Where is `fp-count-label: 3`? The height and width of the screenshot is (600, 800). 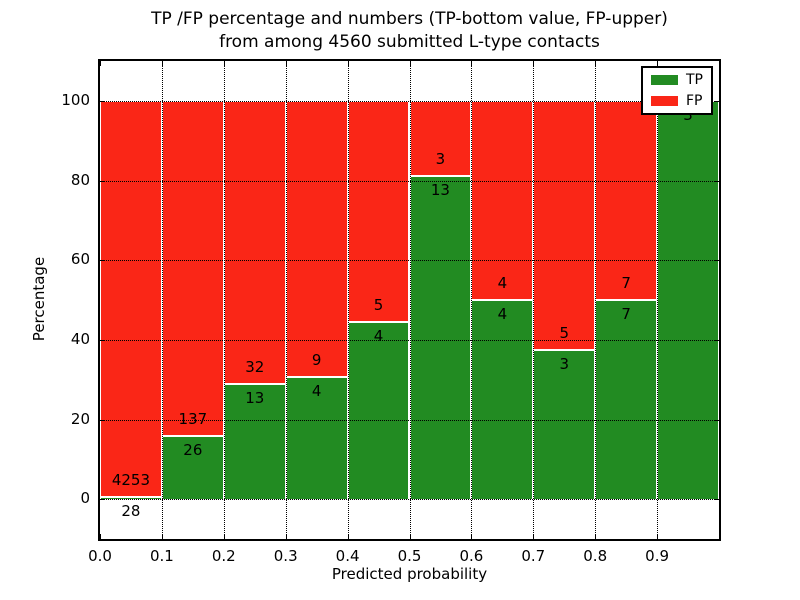
fp-count-label: 3 is located at coordinates (440, 158).